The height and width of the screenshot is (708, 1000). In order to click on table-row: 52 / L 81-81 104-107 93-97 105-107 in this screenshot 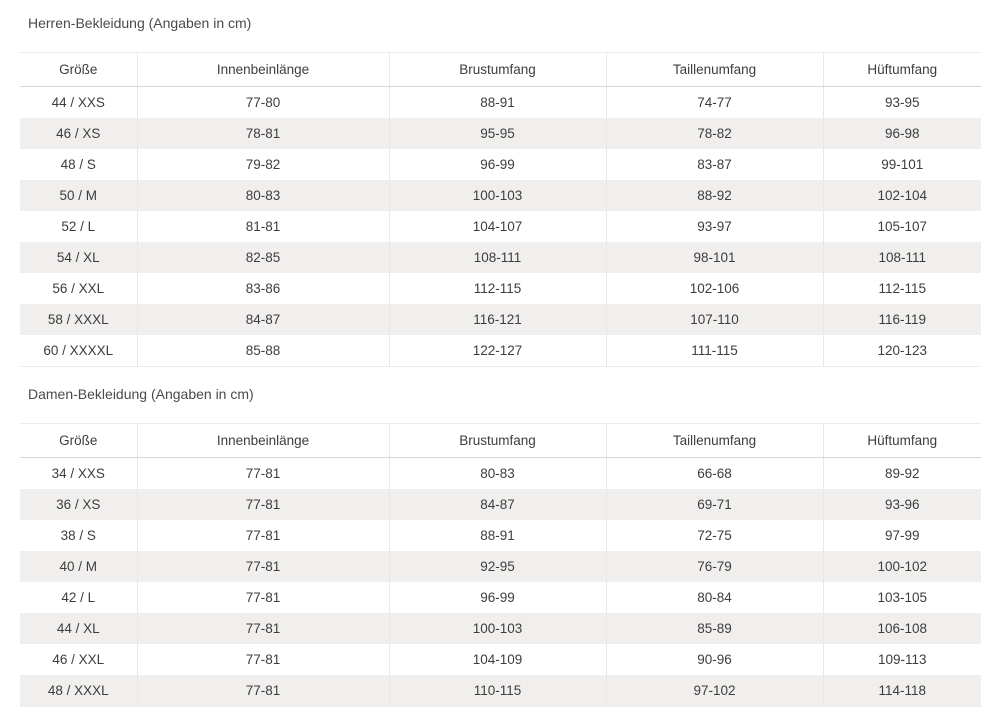, I will do `click(500, 226)`.